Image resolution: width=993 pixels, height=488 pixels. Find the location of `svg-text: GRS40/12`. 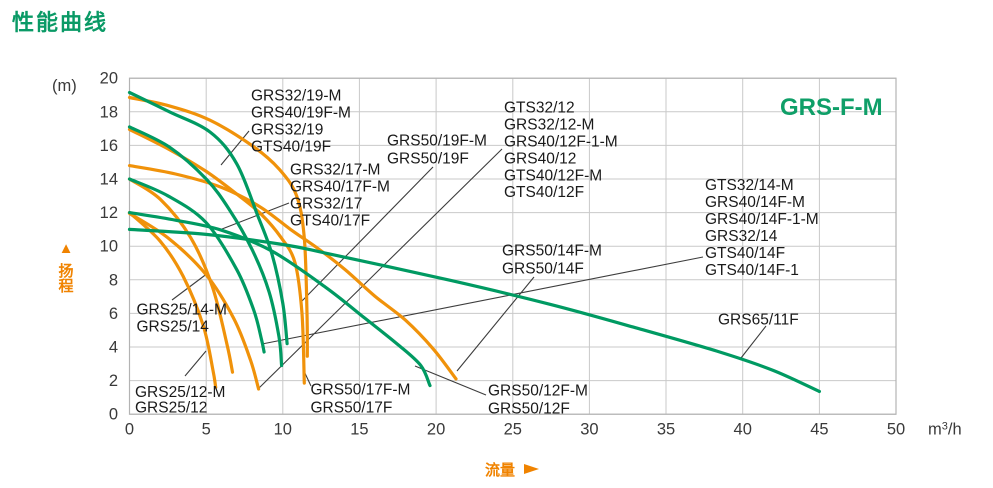

svg-text: GRS40/12 is located at coordinates (540, 158).